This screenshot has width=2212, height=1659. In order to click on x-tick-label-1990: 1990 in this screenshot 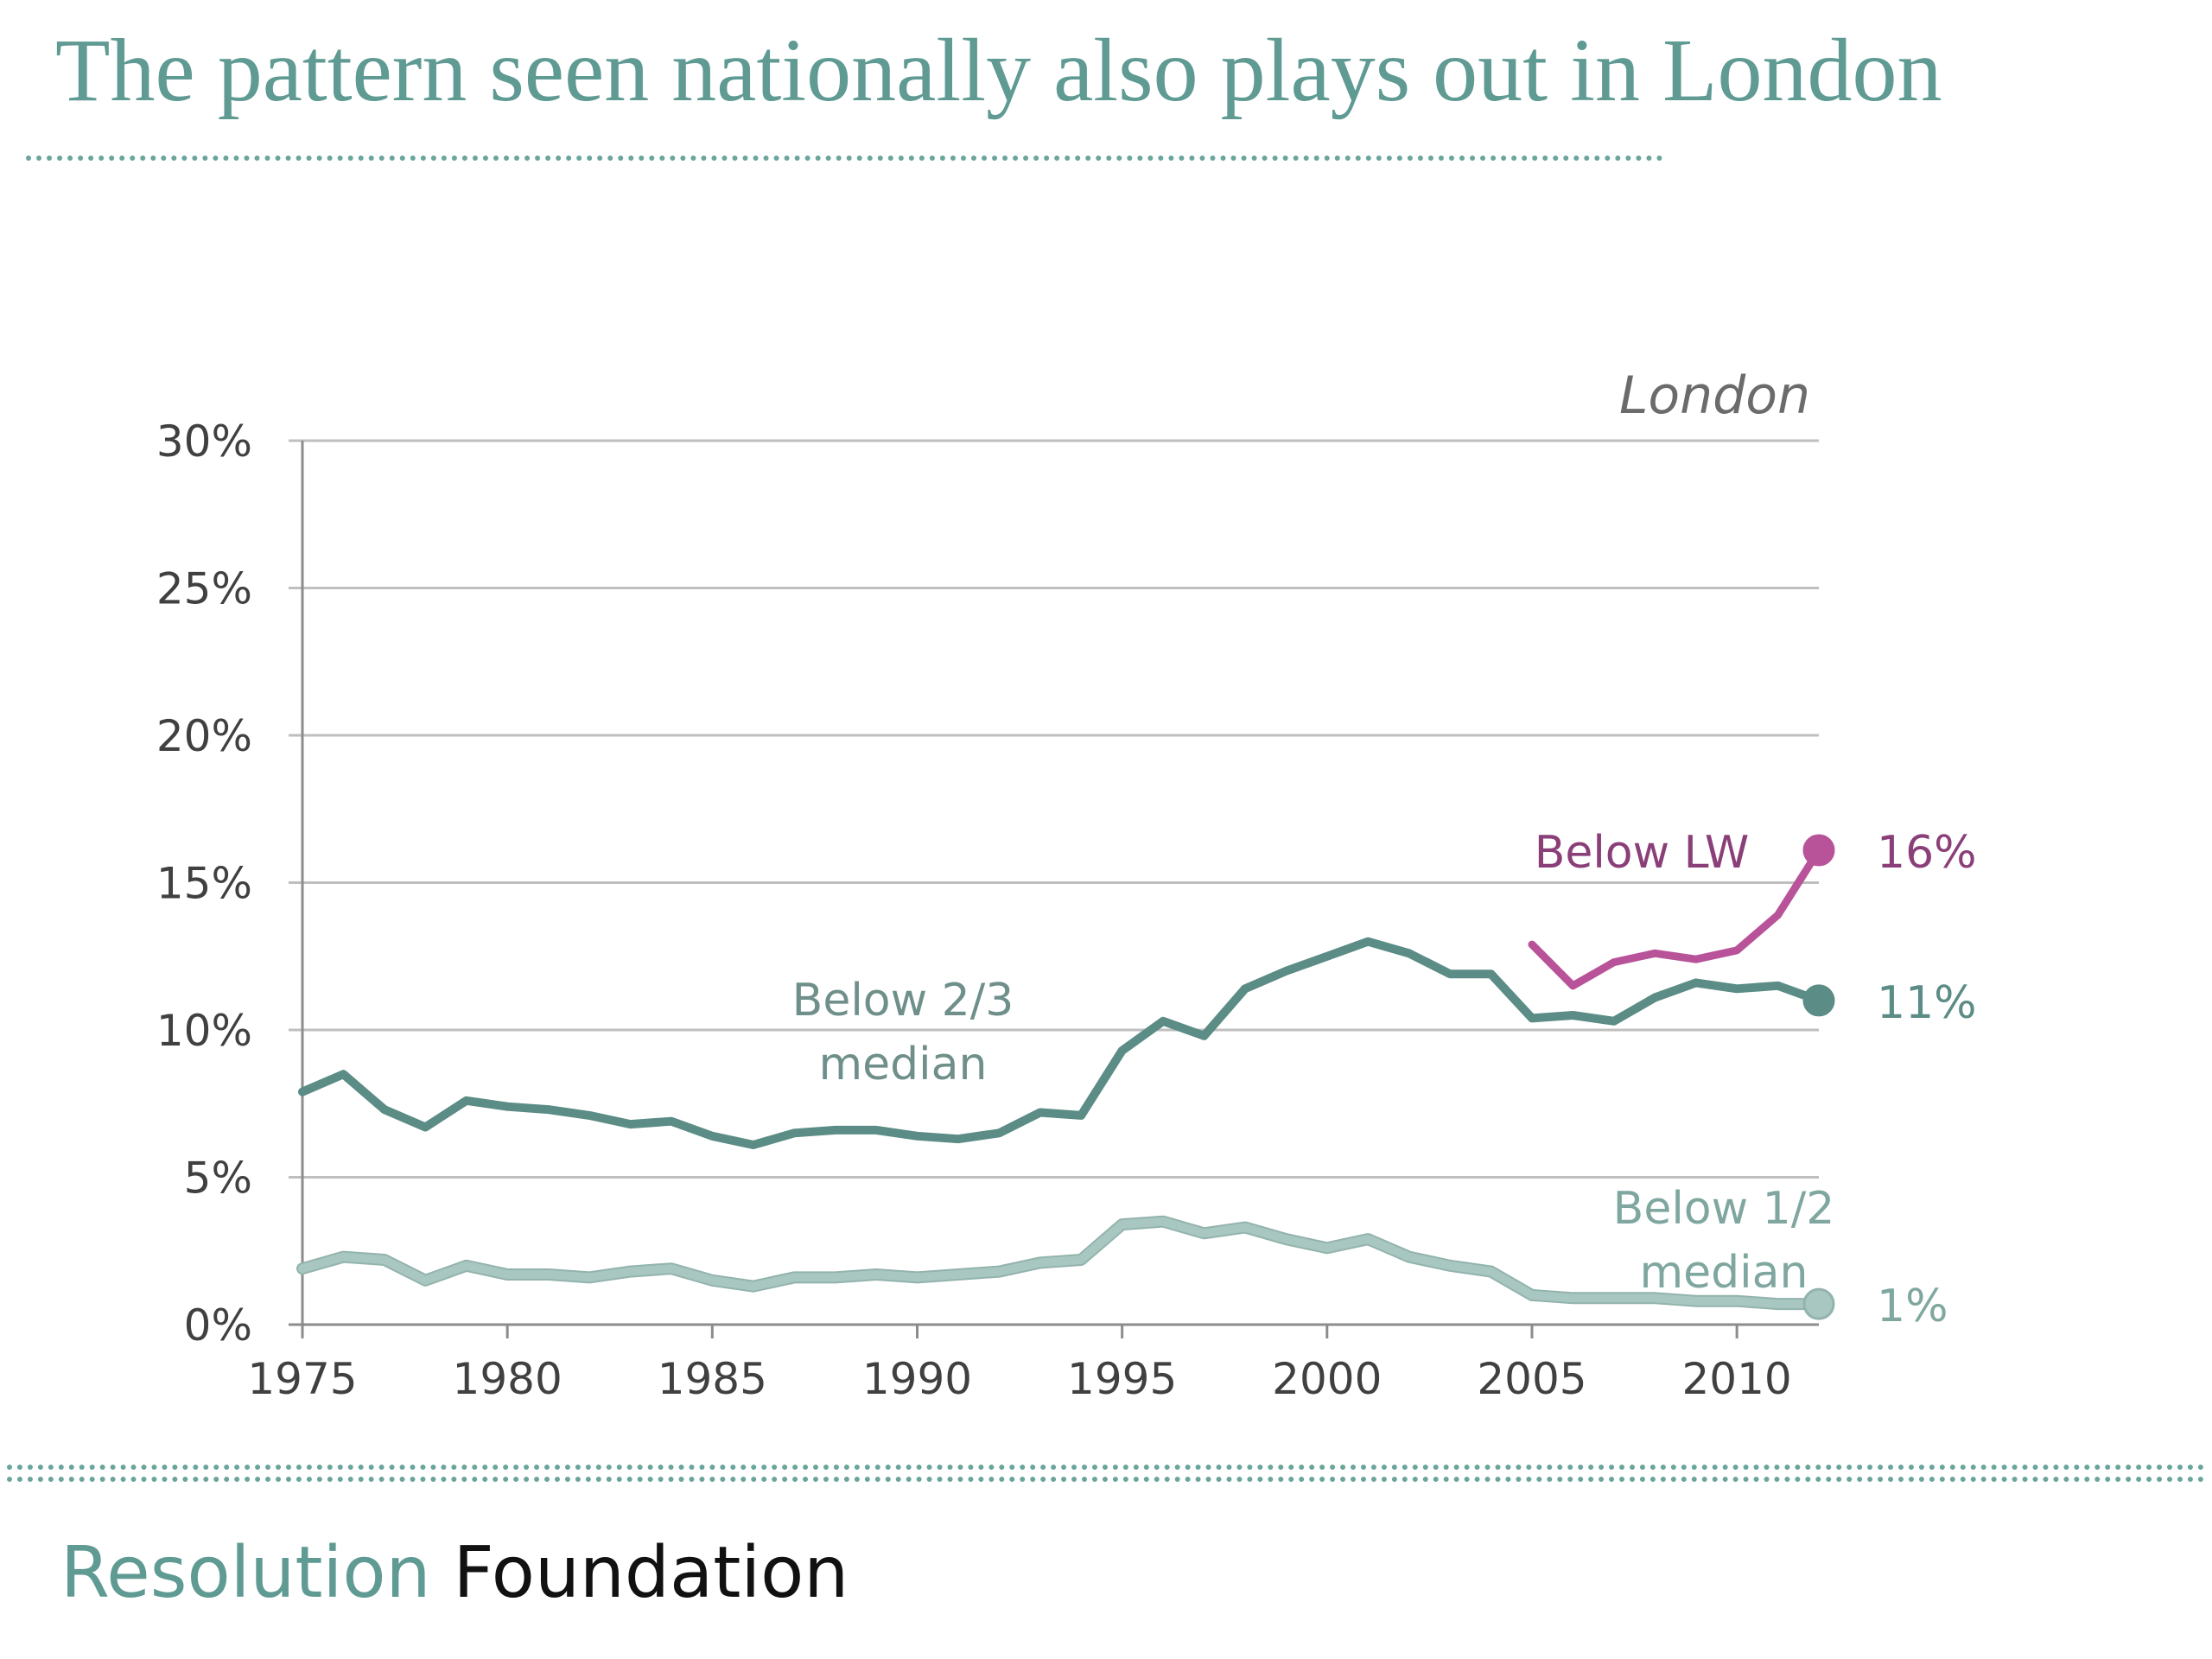, I will do `click(917, 1379)`.